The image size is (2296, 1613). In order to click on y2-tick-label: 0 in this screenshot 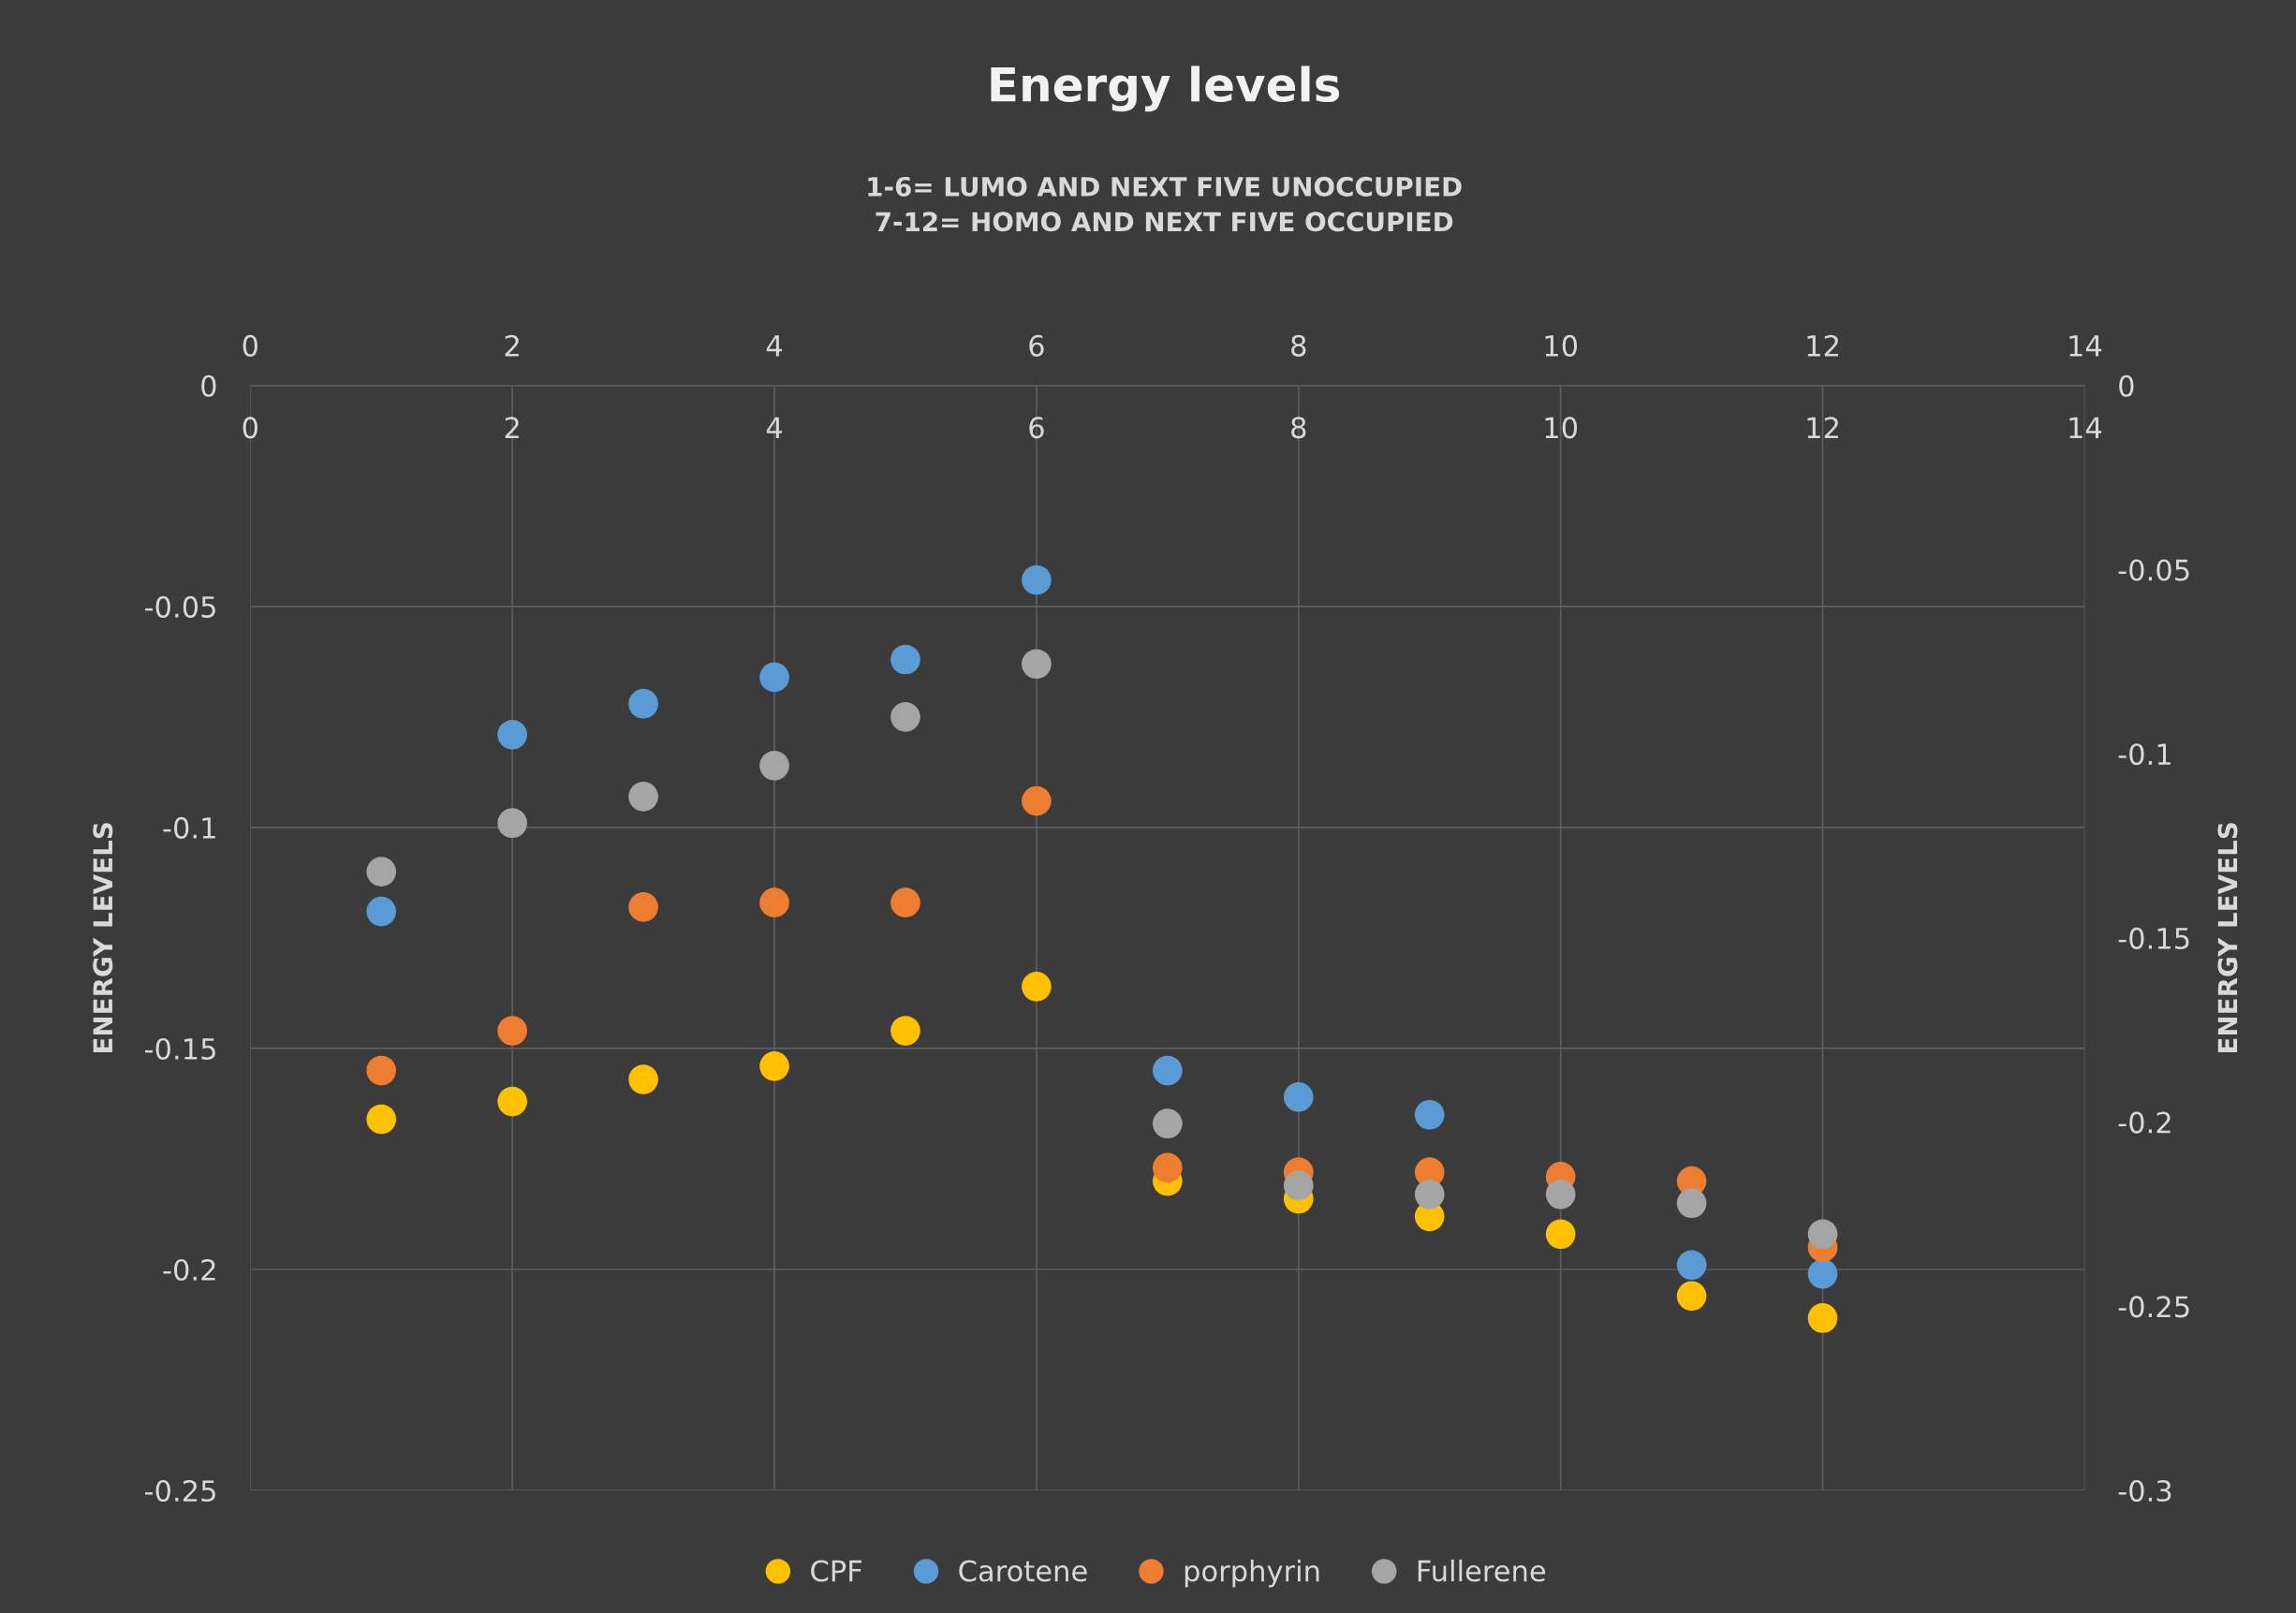, I will do `click(2126, 385)`.